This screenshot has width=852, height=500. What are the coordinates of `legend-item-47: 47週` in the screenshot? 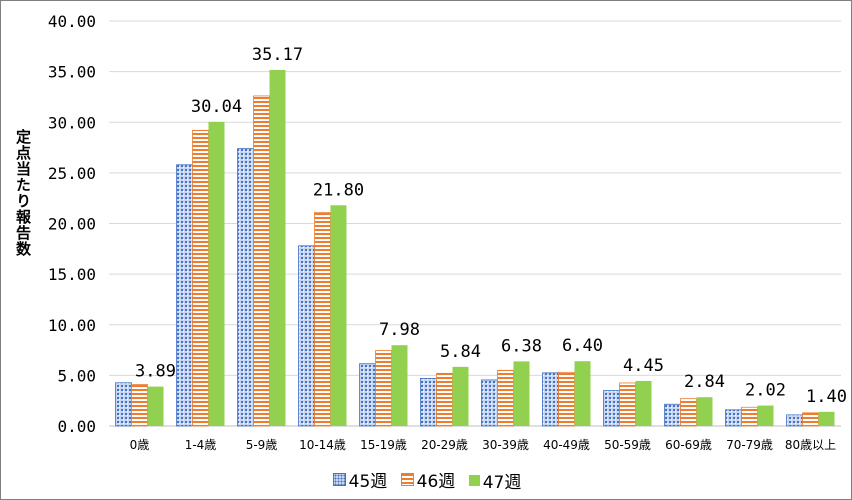 It's located at (495, 480).